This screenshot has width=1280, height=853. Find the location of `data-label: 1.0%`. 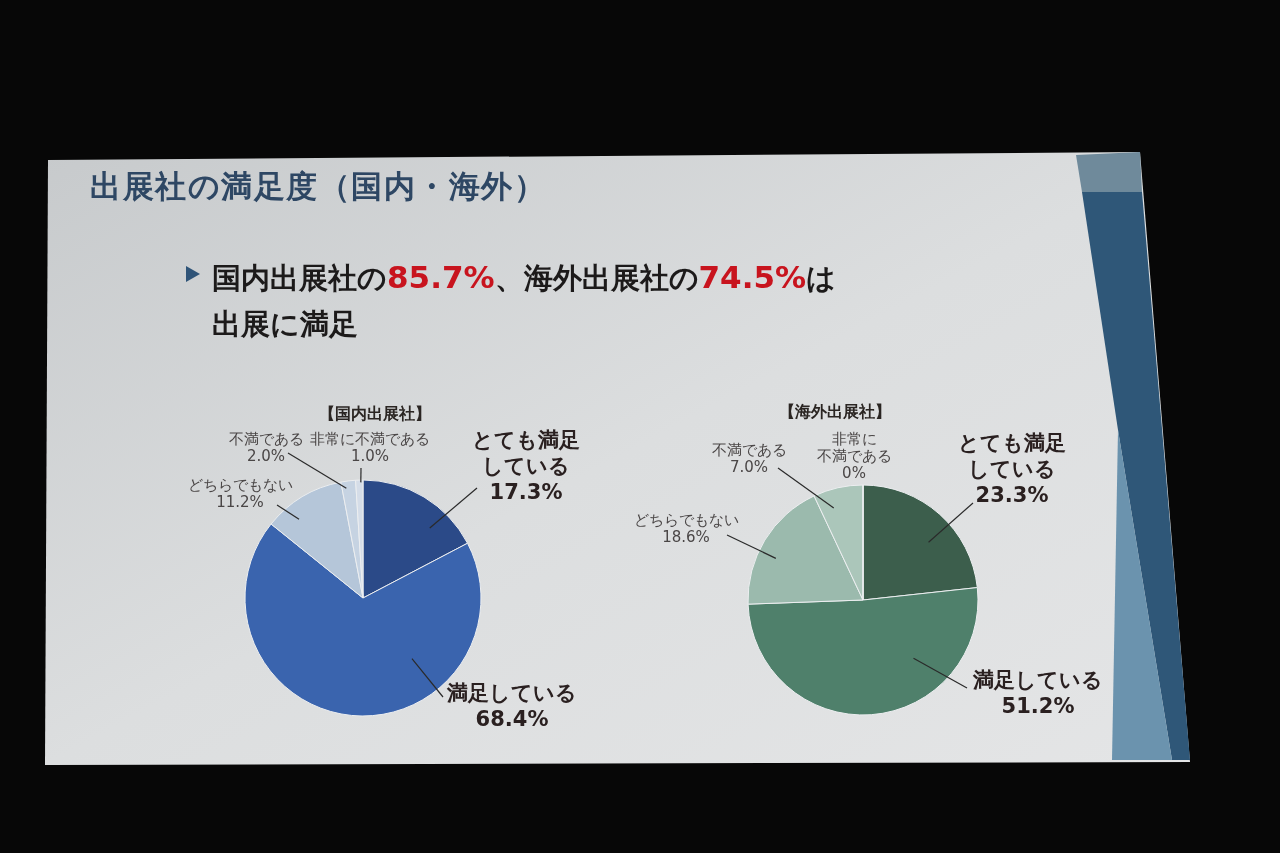

data-label: 1.0% is located at coordinates (370, 456).